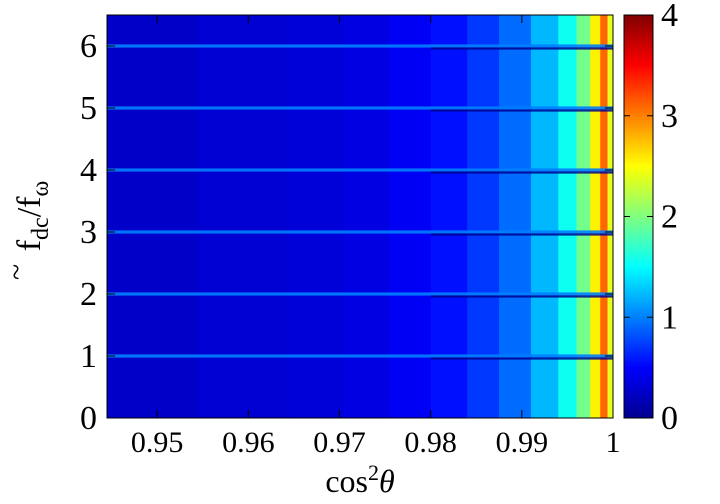 This screenshot has width=720, height=504. I want to click on y-axis-label: fdc/fω, so click(32, 216).